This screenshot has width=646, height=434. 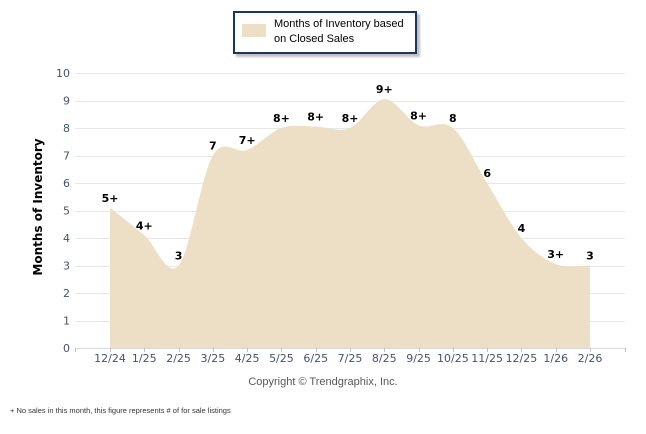 I want to click on svg-text: 6/25, so click(x=315, y=358).